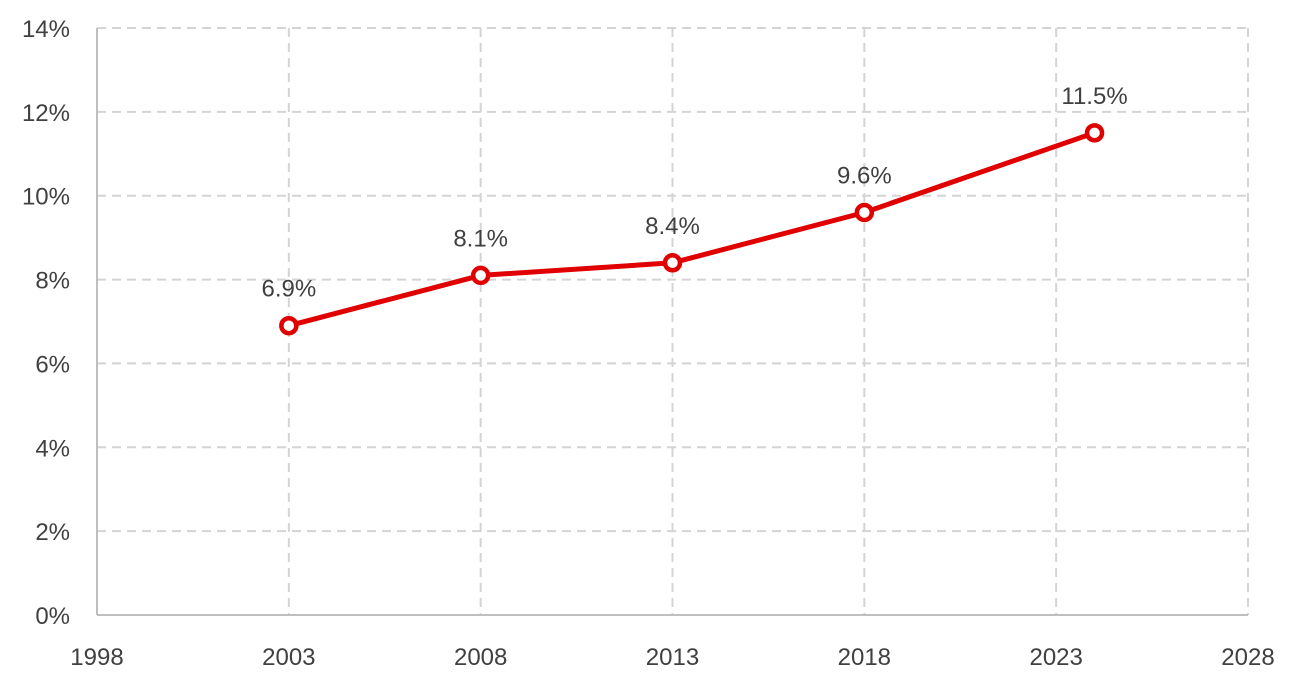  I want to click on y-tick-label: 8%, so click(52, 281).